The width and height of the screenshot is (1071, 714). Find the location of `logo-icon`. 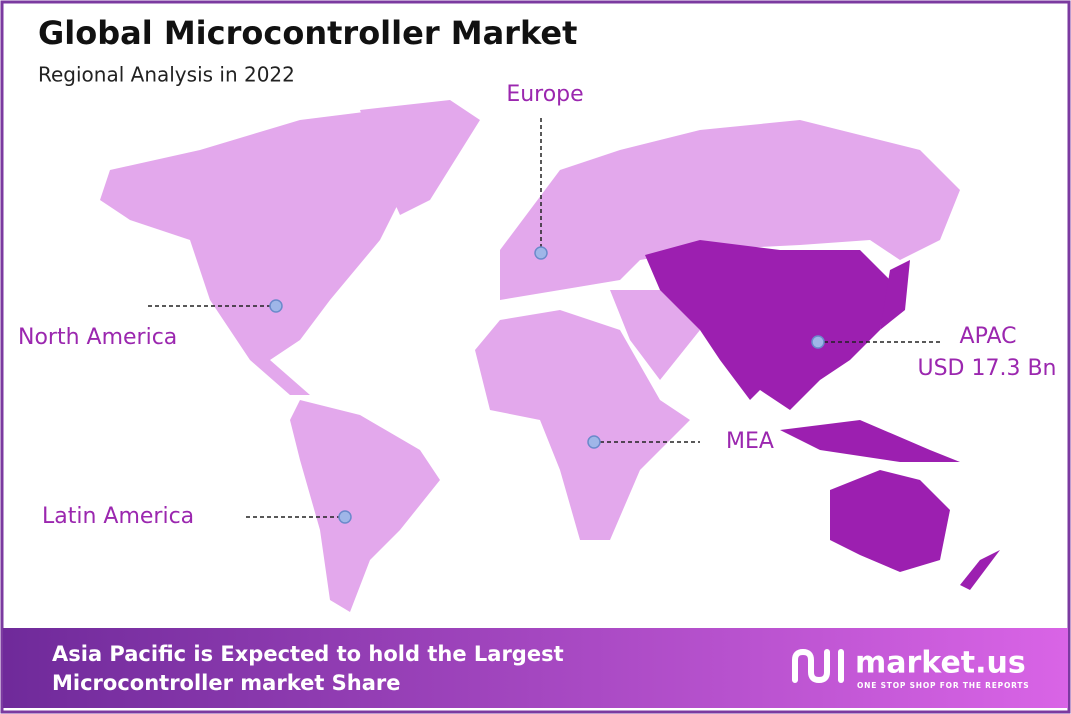

logo-icon is located at coordinates (818, 666).